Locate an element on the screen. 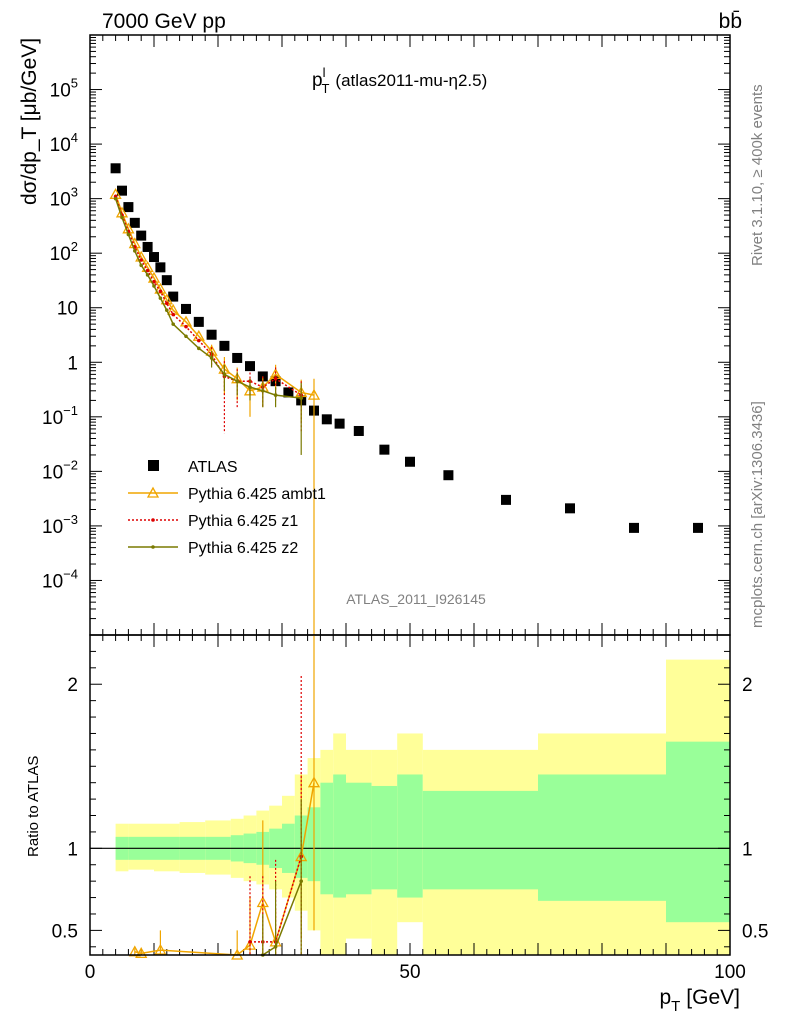 The height and width of the screenshot is (1024, 786). y-tick-label: 10⁻⁴ is located at coordinates (60, 579).